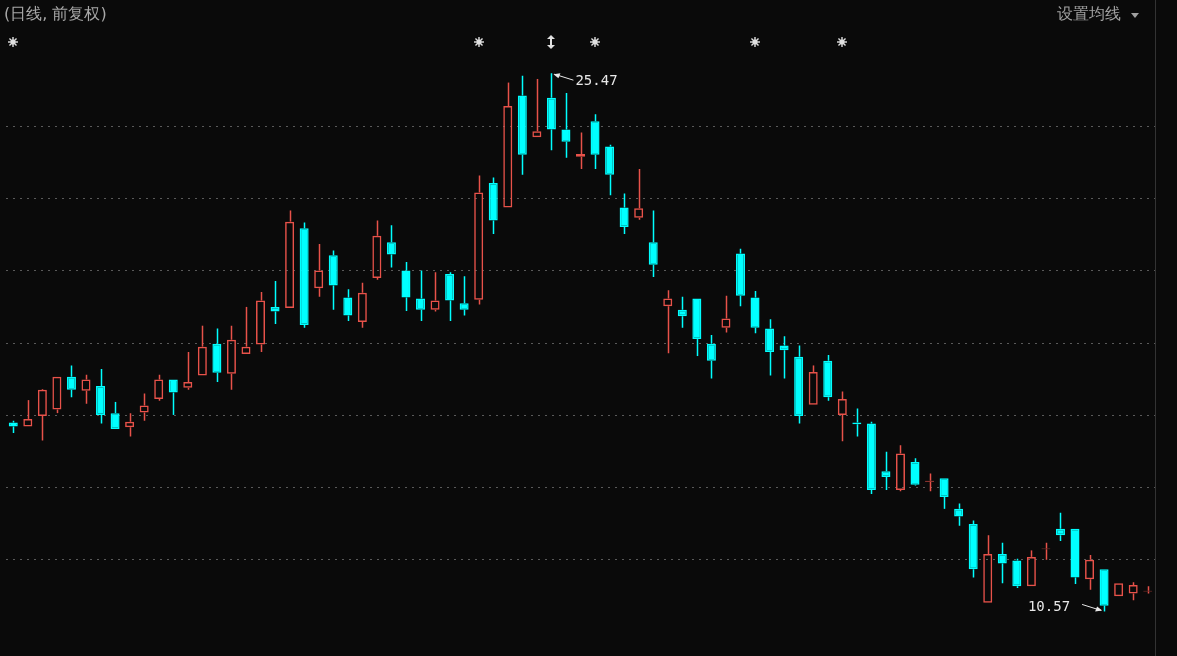 The image size is (1177, 656). Describe the element at coordinates (55, 14) in the screenshot. I see `chart-subtitle: (日线, 前复权)` at that location.